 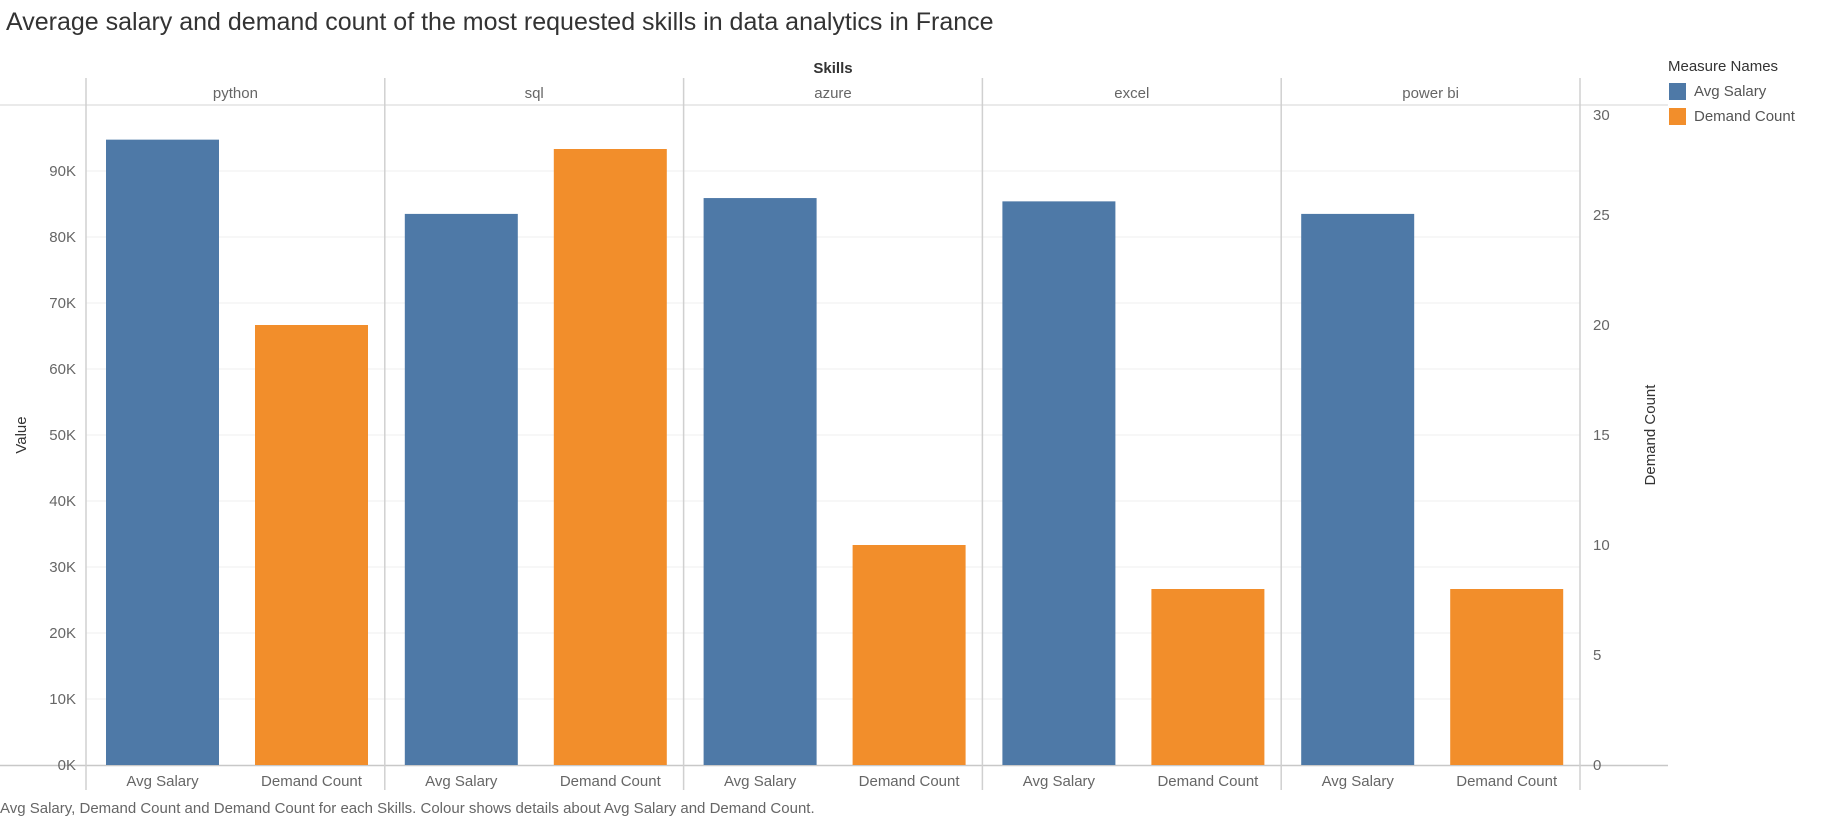 I want to click on y-axis-title: Value, so click(x=21, y=434).